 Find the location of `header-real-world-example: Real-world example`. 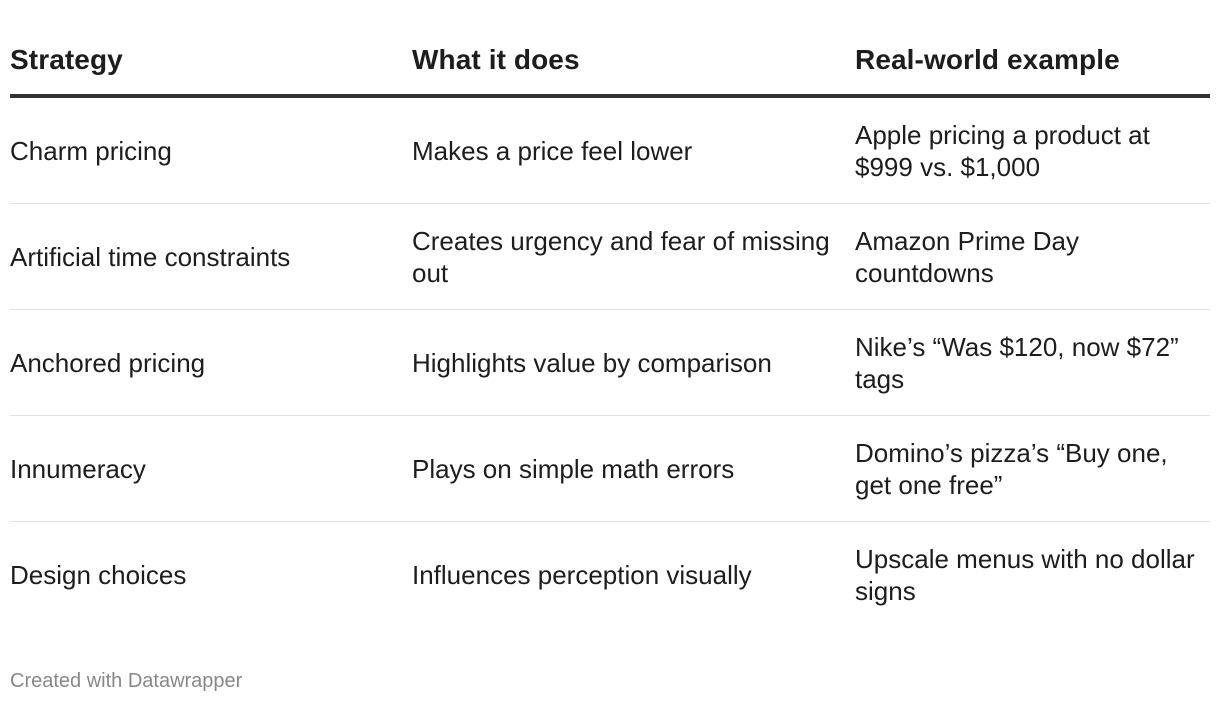

header-real-world-example: Real-world example is located at coordinates (987, 59).